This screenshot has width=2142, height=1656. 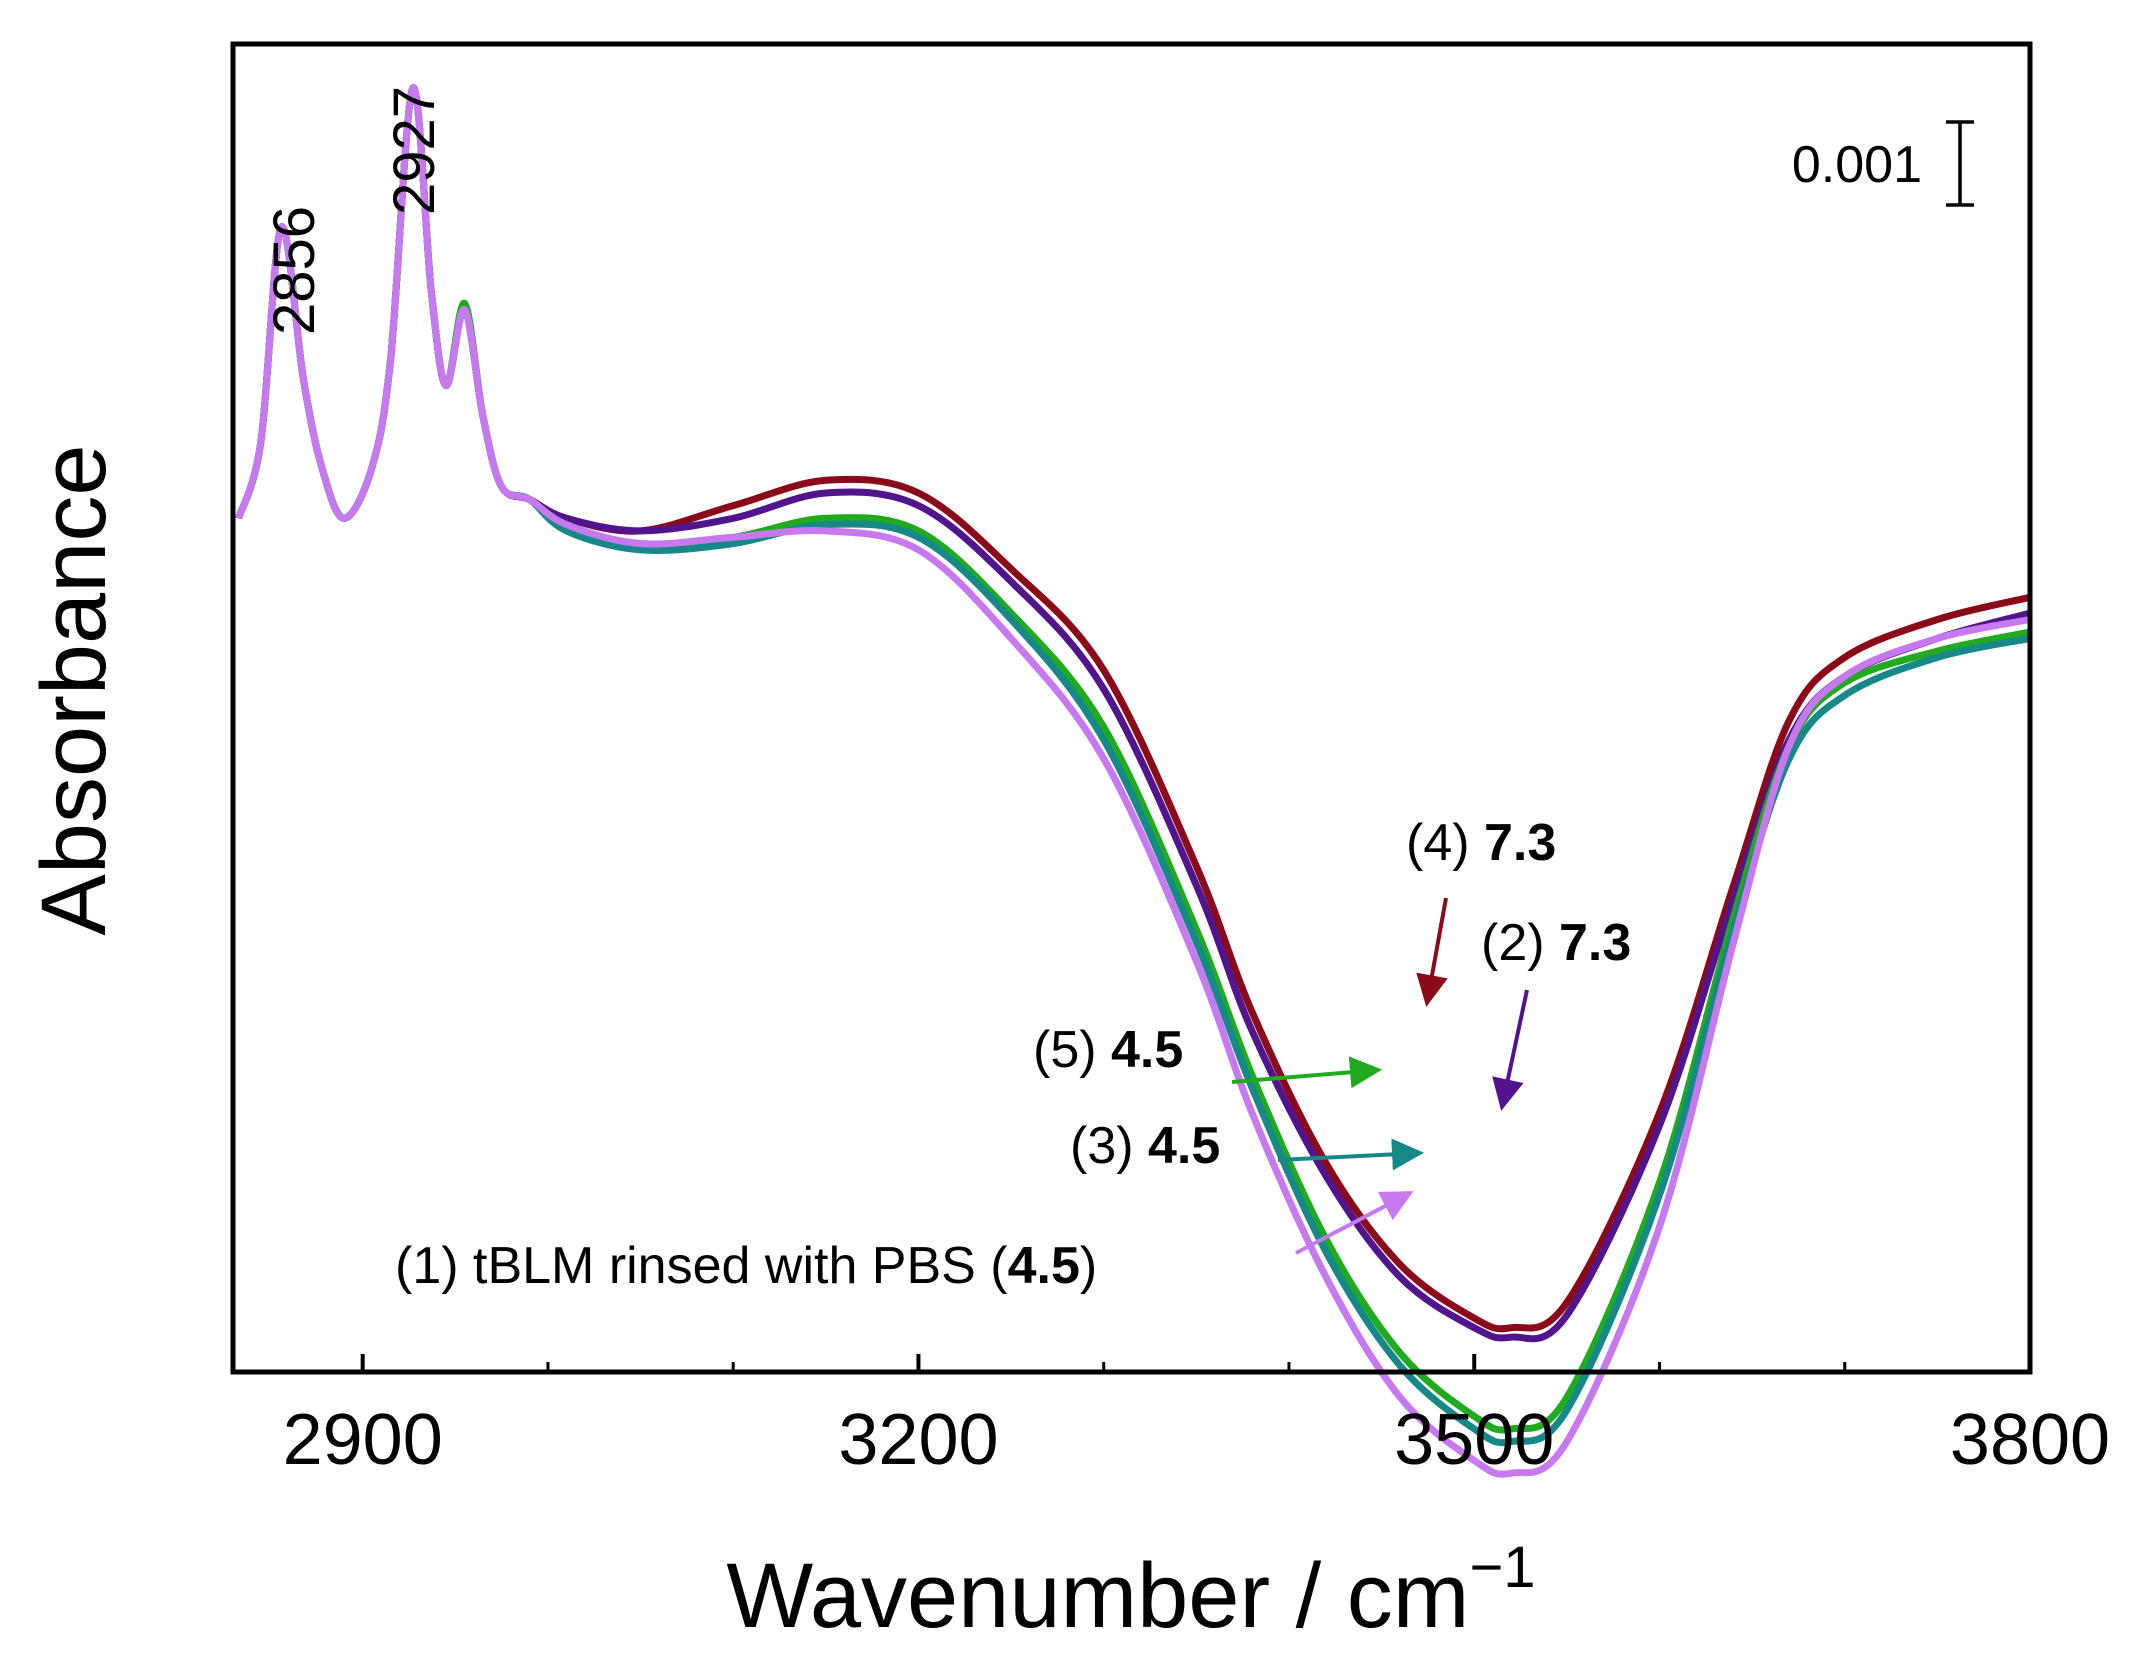 I want to click on x-tick-label: 3500, so click(x=1474, y=1440).